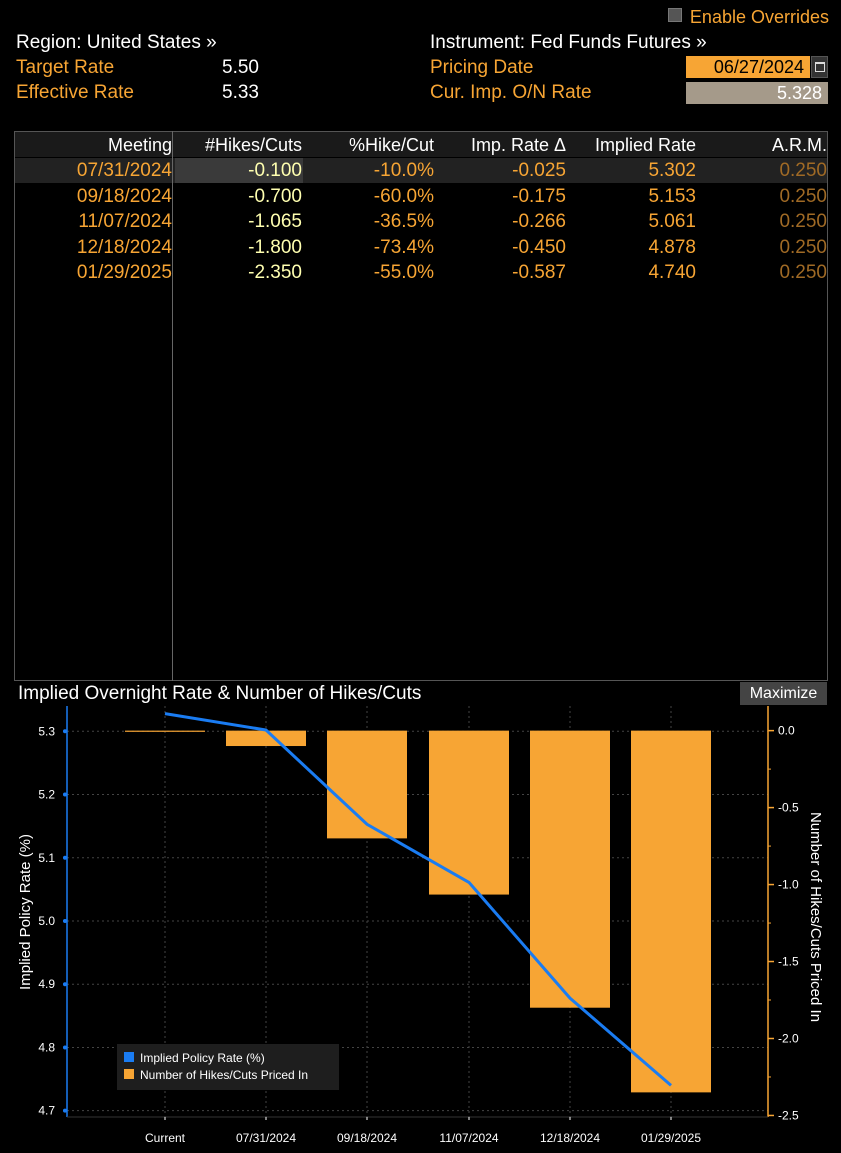  Describe the element at coordinates (815, 917) in the screenshot. I see `right-axis-title: Number of Hikes/Cuts Priced In` at that location.